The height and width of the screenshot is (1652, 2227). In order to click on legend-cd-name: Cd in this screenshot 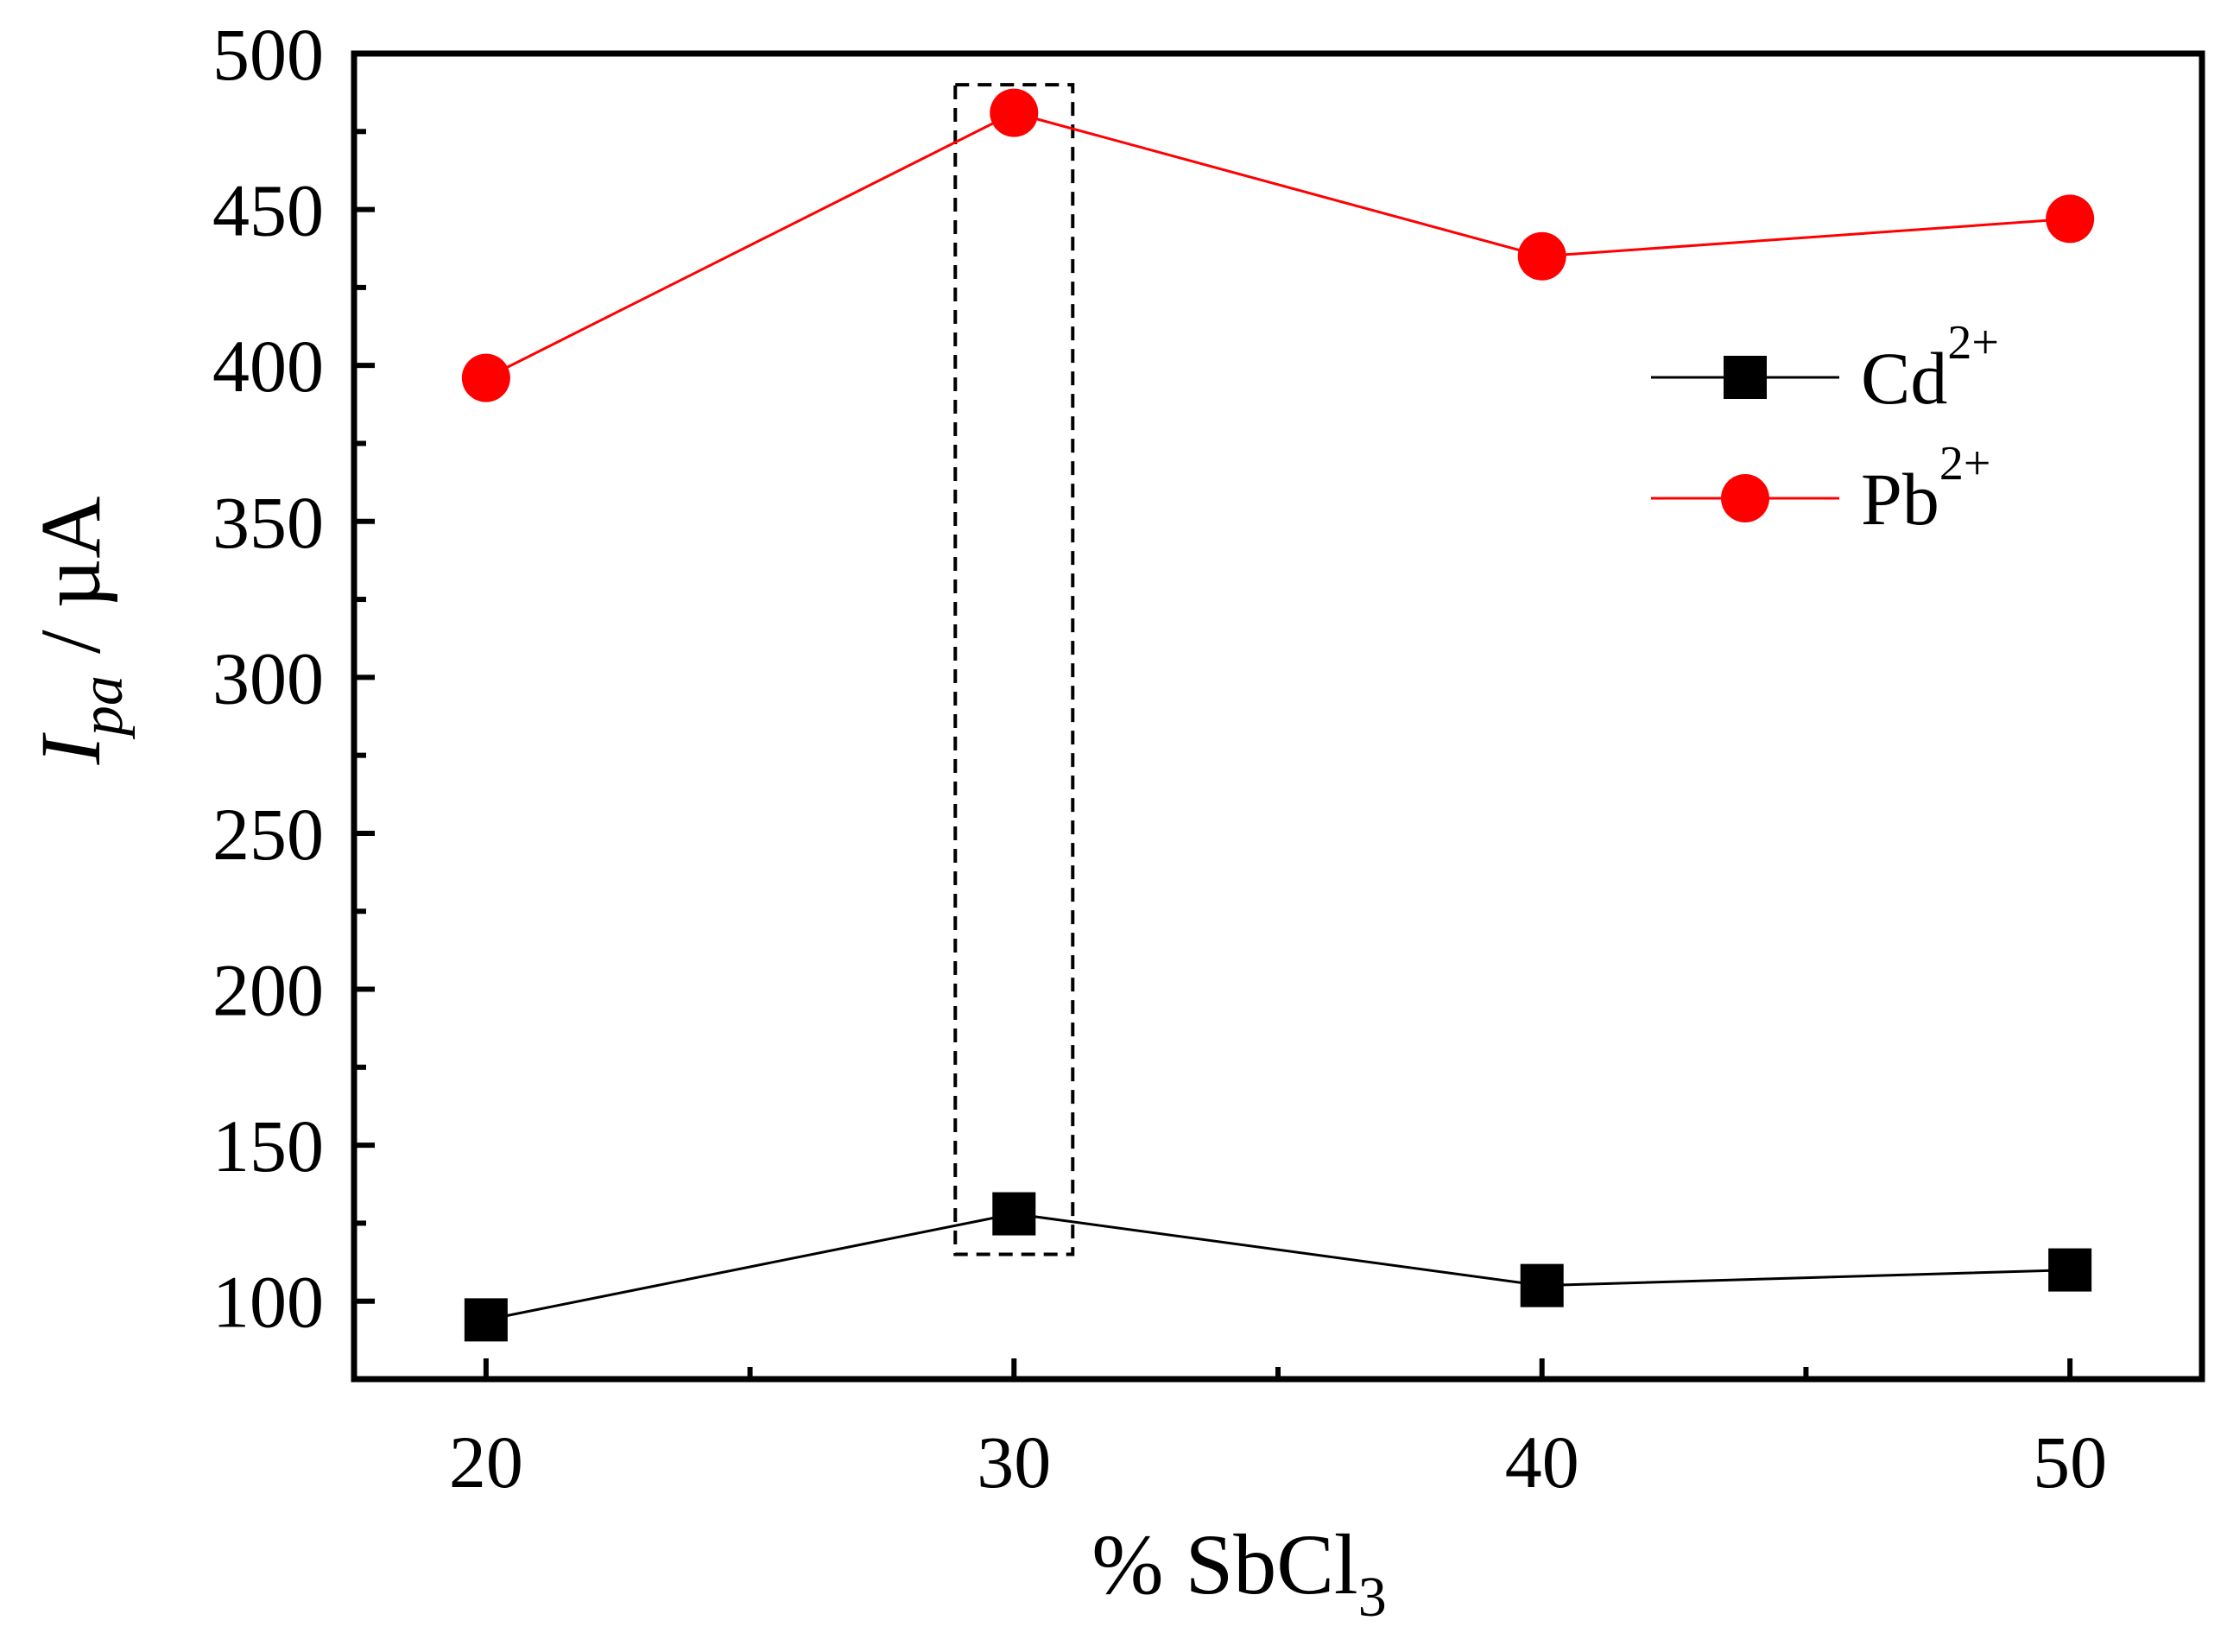, I will do `click(1904, 378)`.